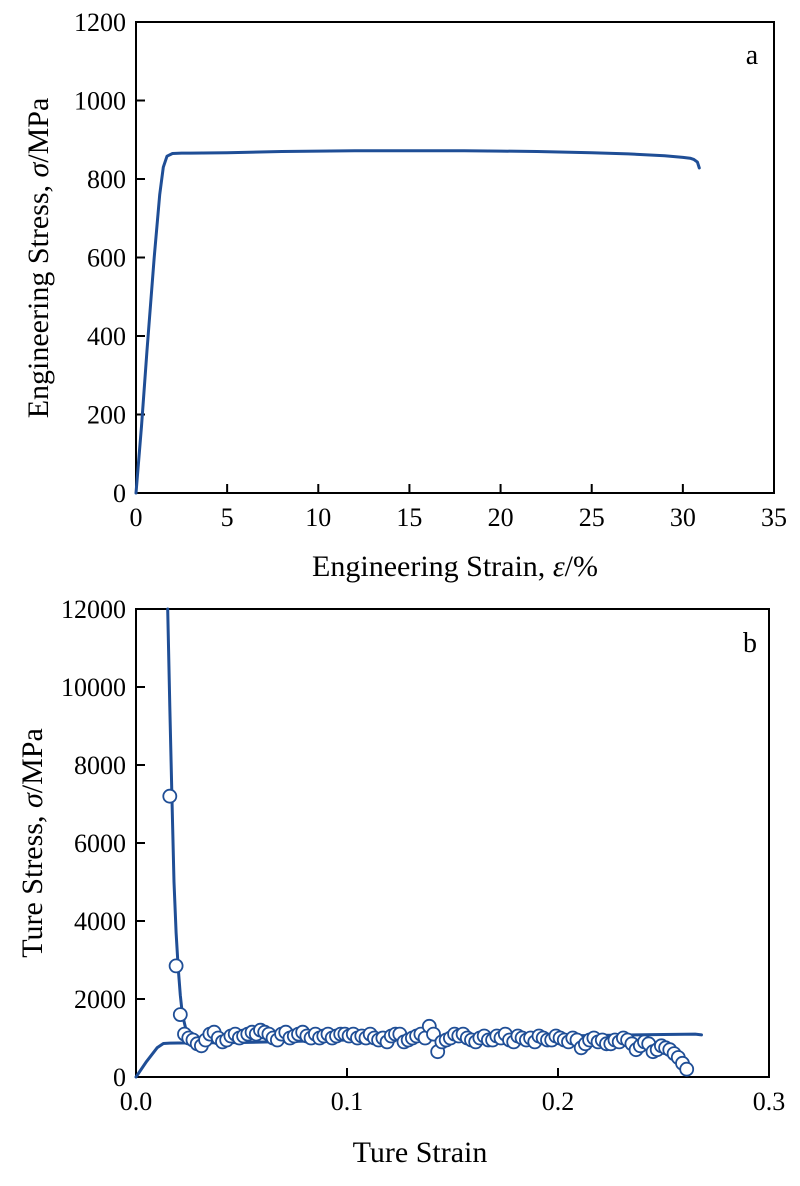 This screenshot has width=800, height=1186. Describe the element at coordinates (100, 843) in the screenshot. I see `panel-b-ytick-label: 6000` at that location.